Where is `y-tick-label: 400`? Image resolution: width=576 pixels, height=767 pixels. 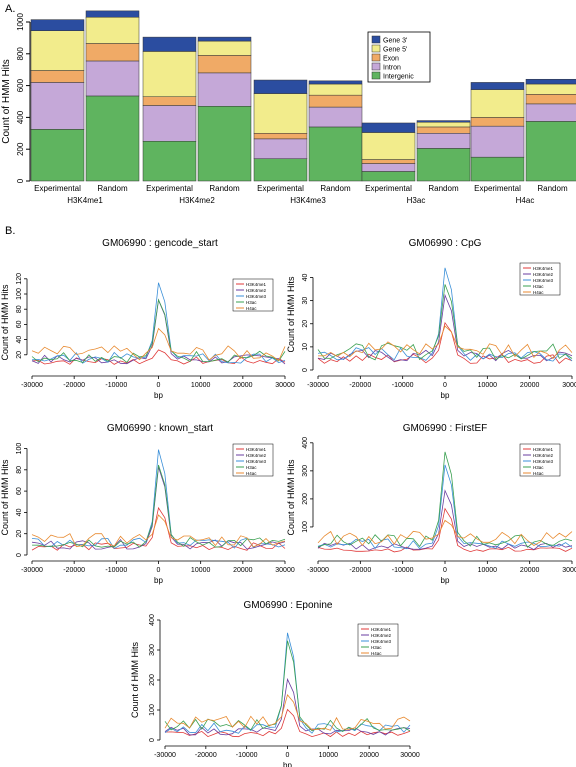 y-tick-label: 400 is located at coordinates (20, 117).